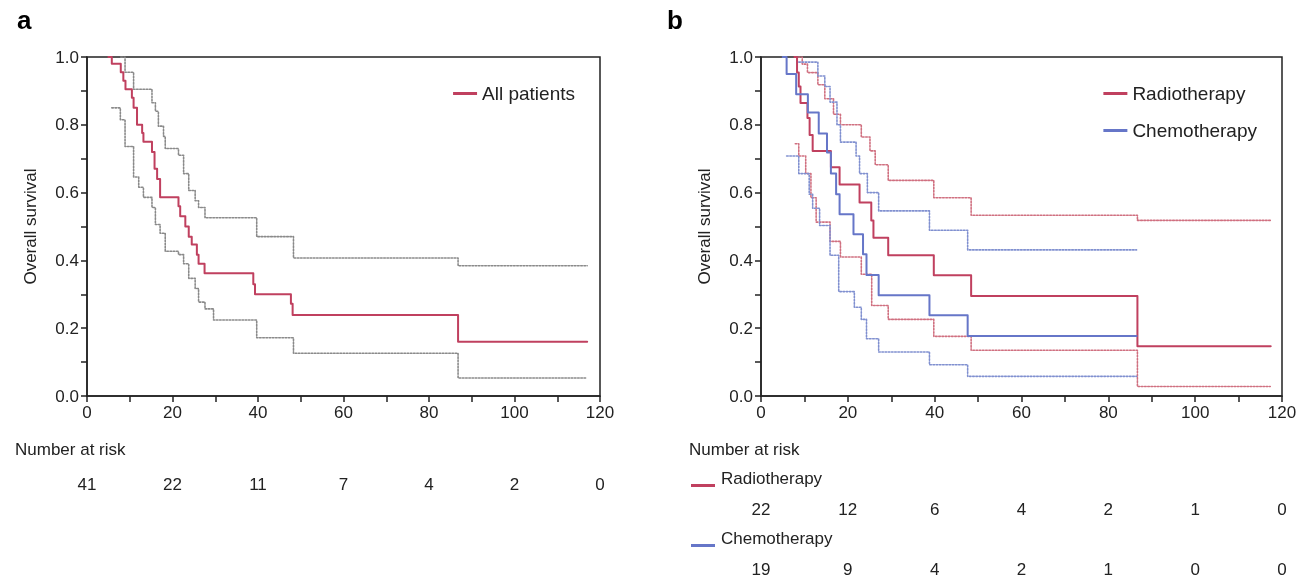  I want to click on legend-label: Radiotherapy, so click(1189, 93).